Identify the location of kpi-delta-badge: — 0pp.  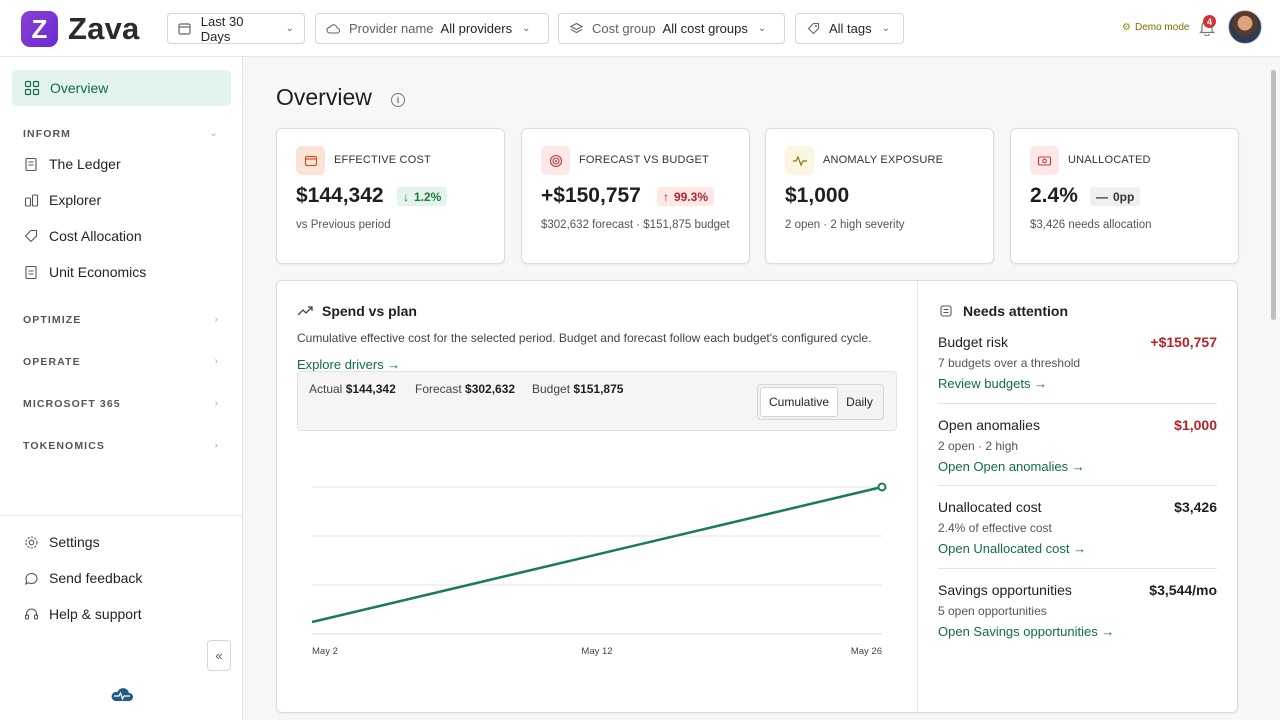
(1115, 196).